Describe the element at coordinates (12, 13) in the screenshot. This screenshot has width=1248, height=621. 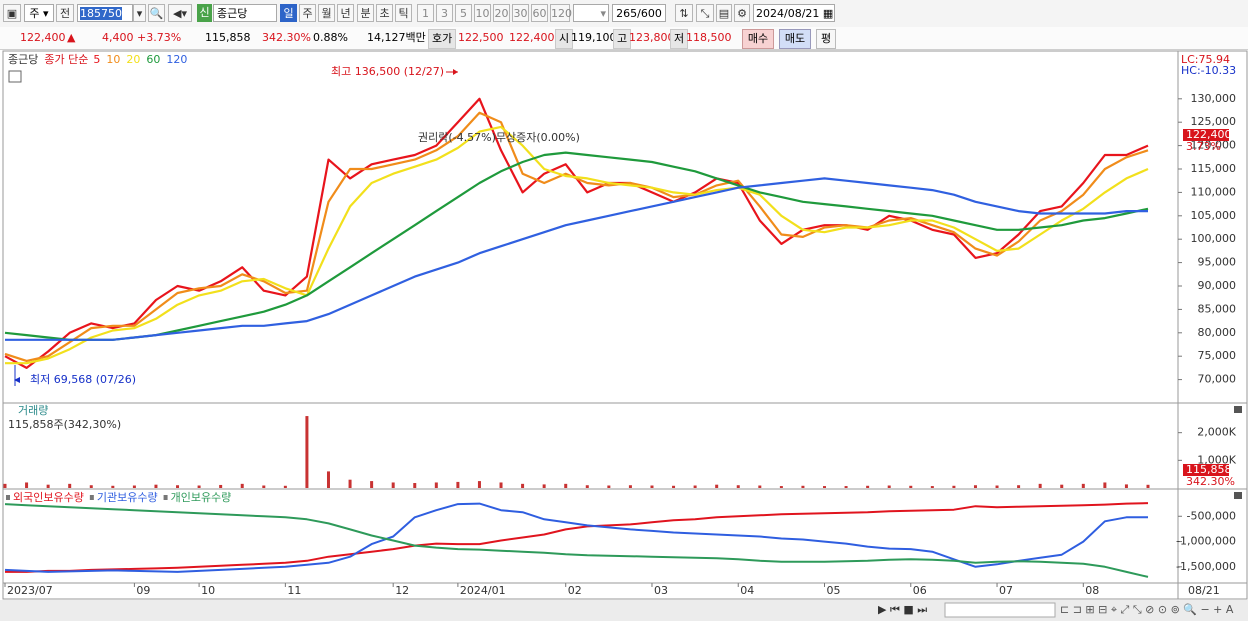
I see `menu-icon: ▣` at that location.